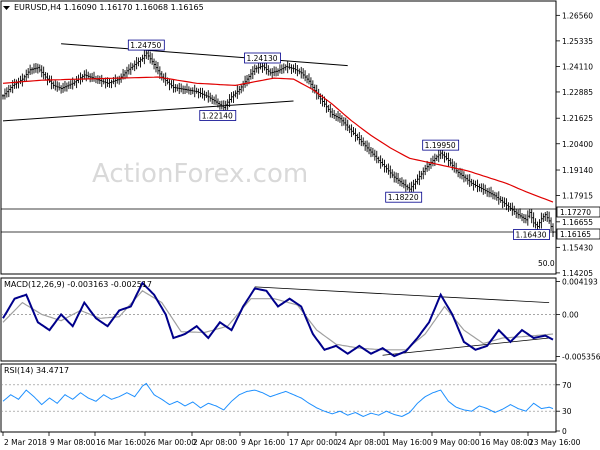  Describe the element at coordinates (577, 170) in the screenshot. I see `price-axis-label: 1.19140` at that location.